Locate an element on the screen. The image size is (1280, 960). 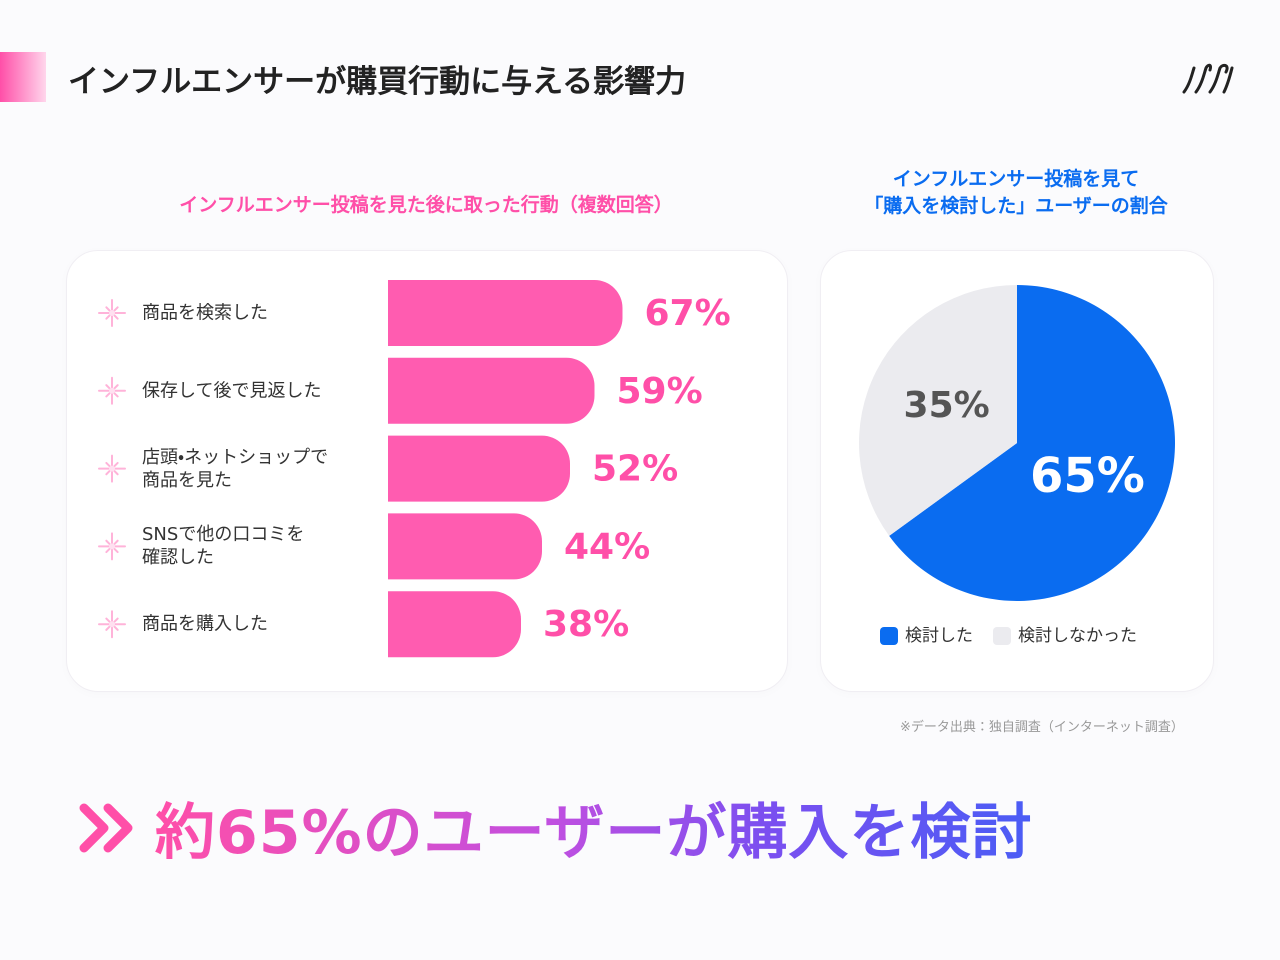
value-label: 65% is located at coordinates (1087, 476).